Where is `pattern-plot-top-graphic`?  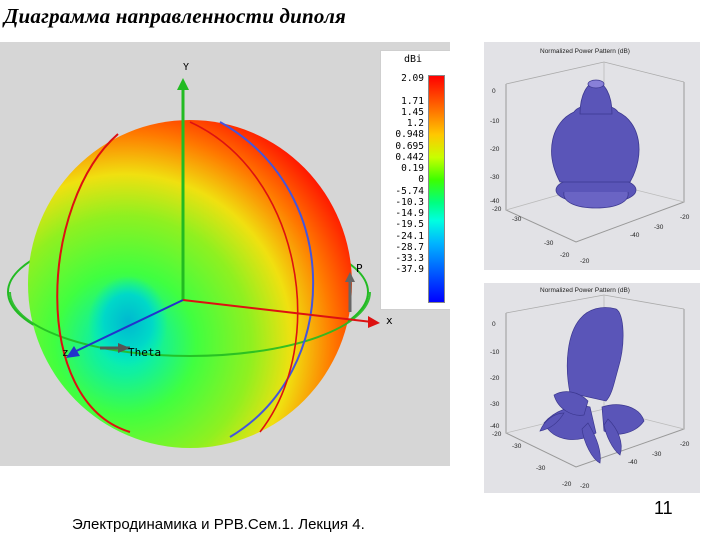
pattern-plot-top-graphic is located at coordinates (595, 152).